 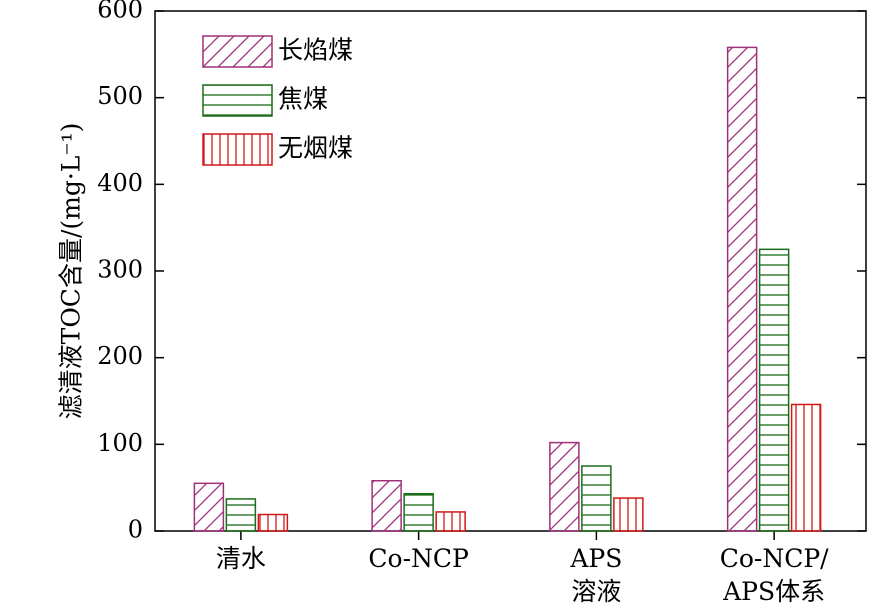 What do you see at coordinates (773, 591) in the screenshot?
I see `x-category-label: APS体系` at bounding box center [773, 591].